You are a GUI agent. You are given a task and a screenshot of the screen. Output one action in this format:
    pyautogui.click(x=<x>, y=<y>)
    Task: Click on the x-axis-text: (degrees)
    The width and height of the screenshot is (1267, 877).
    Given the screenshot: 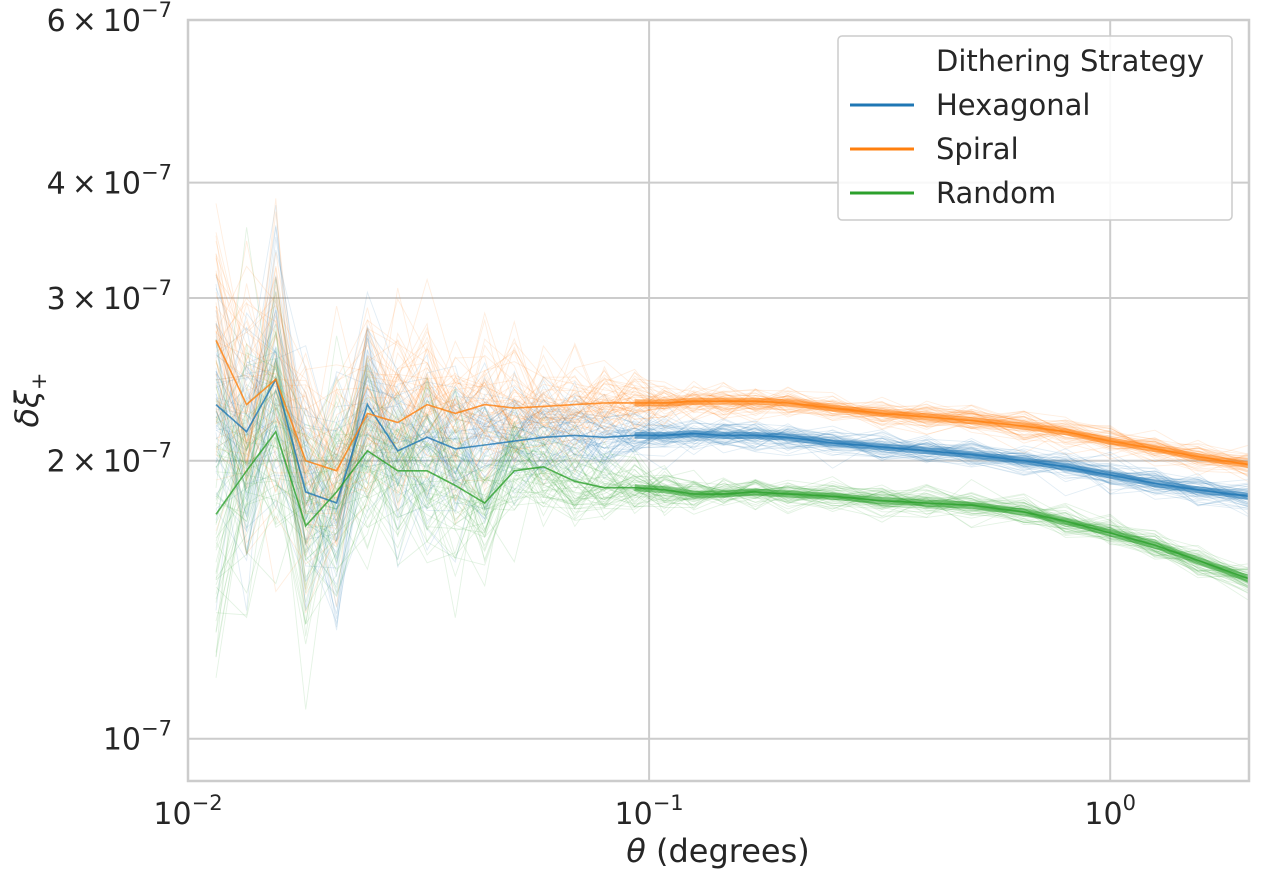 What is the action you would take?
    pyautogui.click(x=733, y=851)
    